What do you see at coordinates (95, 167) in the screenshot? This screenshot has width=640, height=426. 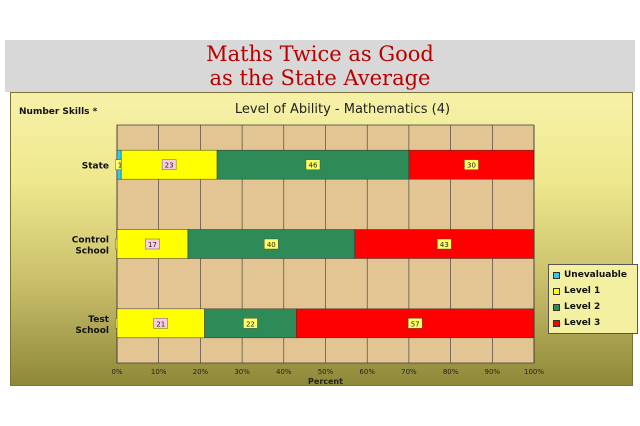 I see `category-label: State` at bounding box center [95, 167].